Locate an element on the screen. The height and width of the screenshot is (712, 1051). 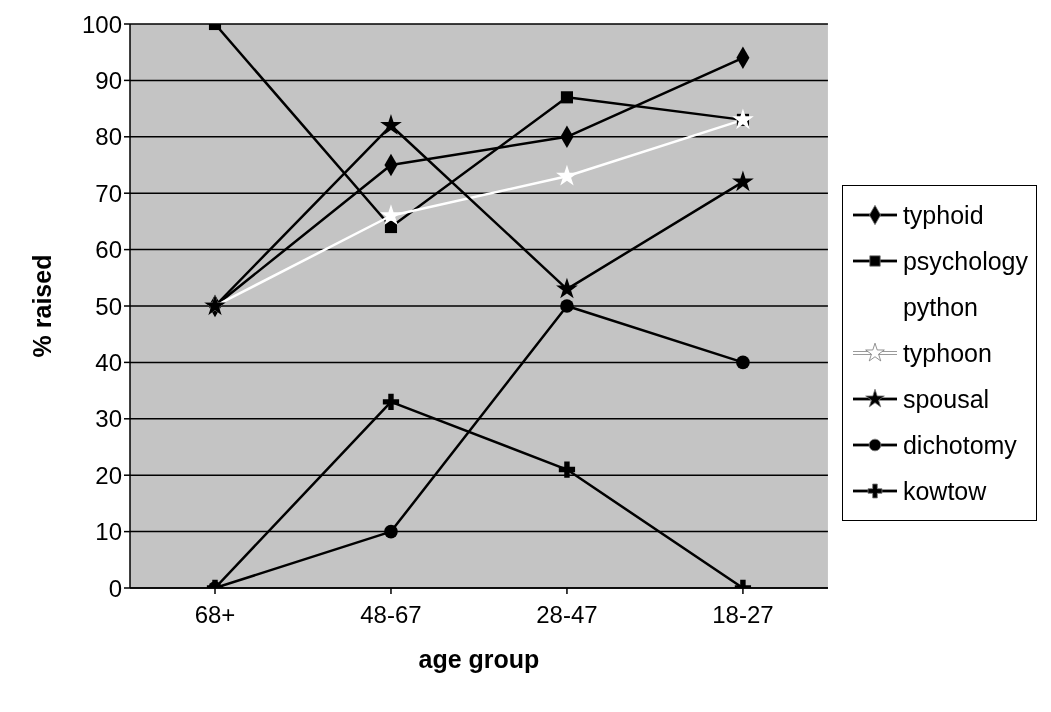
y-tick-label: 0 is located at coordinates (115, 588).